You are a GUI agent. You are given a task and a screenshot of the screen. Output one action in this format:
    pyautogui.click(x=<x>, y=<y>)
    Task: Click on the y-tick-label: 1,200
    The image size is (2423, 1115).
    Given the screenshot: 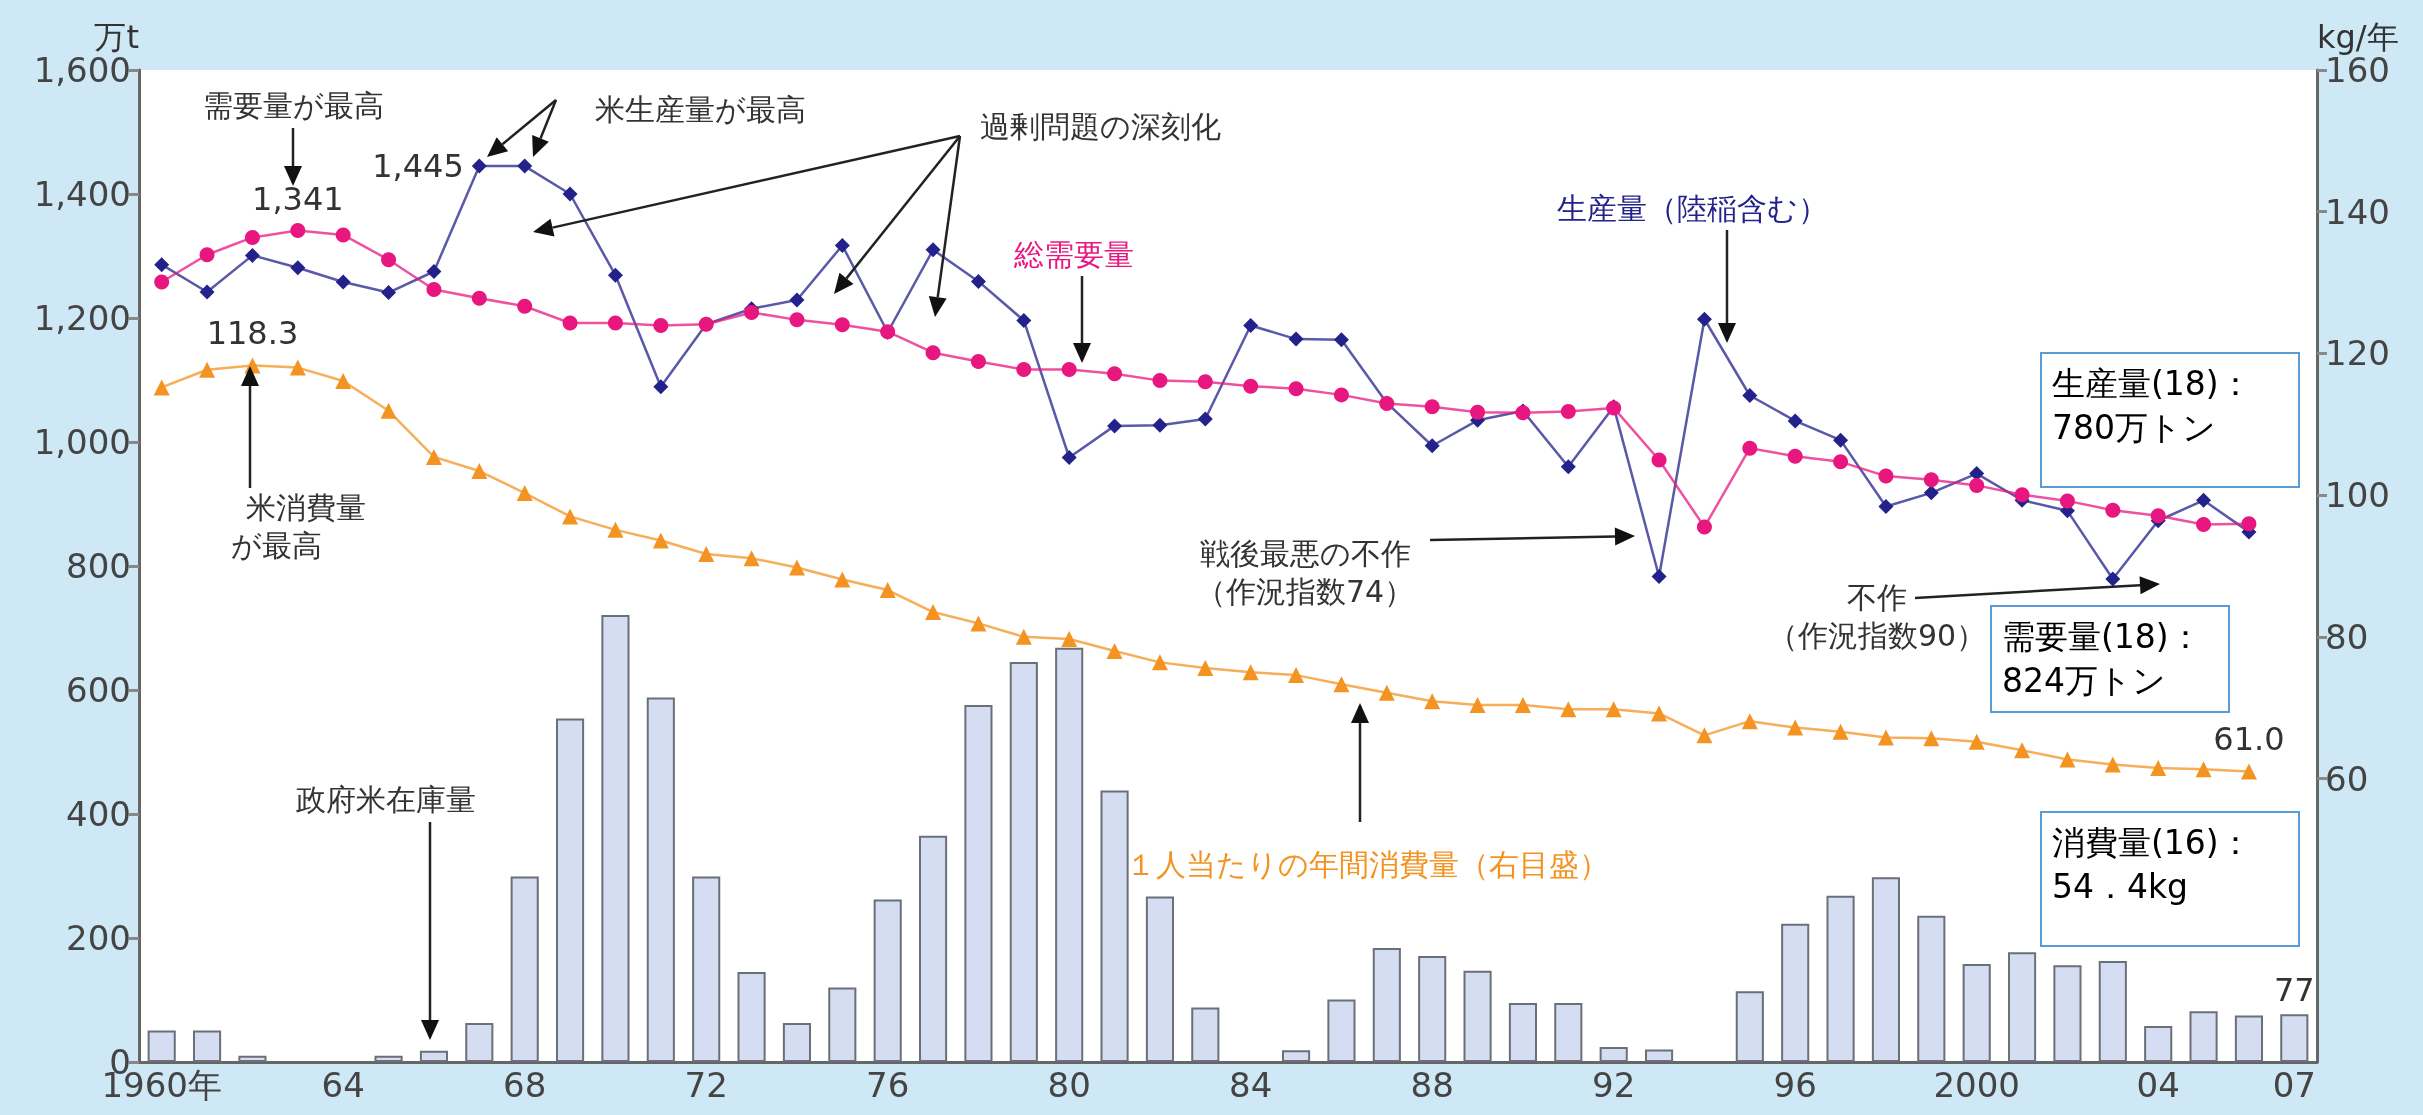 What is the action you would take?
    pyautogui.click(x=82, y=318)
    